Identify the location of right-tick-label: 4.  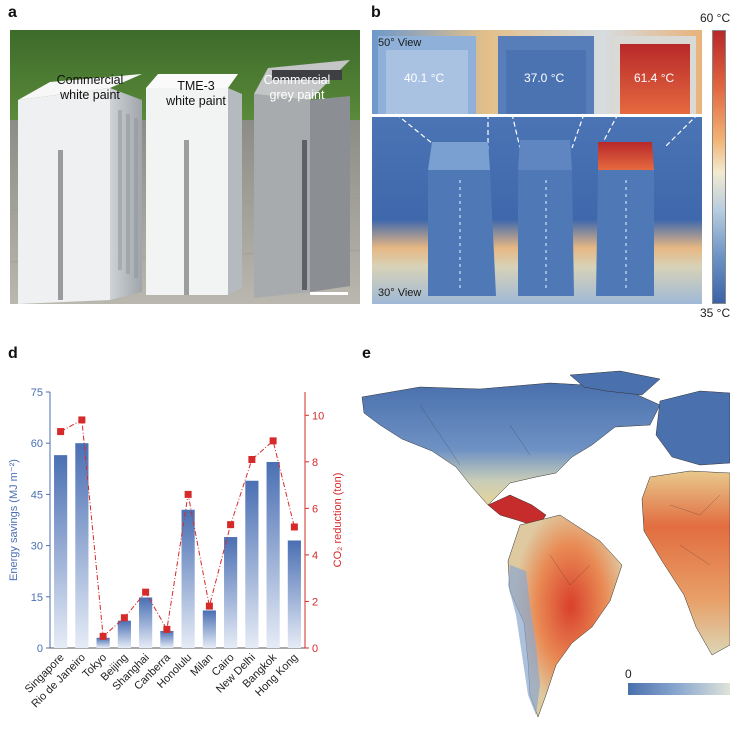
(315, 556).